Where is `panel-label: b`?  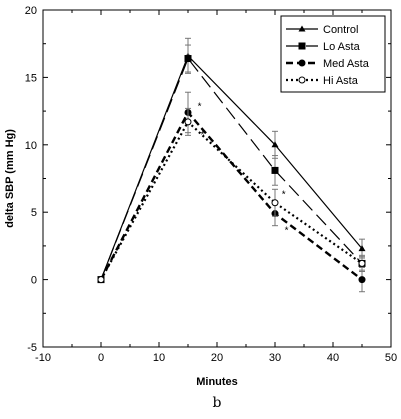
panel-label: b is located at coordinates (217, 403).